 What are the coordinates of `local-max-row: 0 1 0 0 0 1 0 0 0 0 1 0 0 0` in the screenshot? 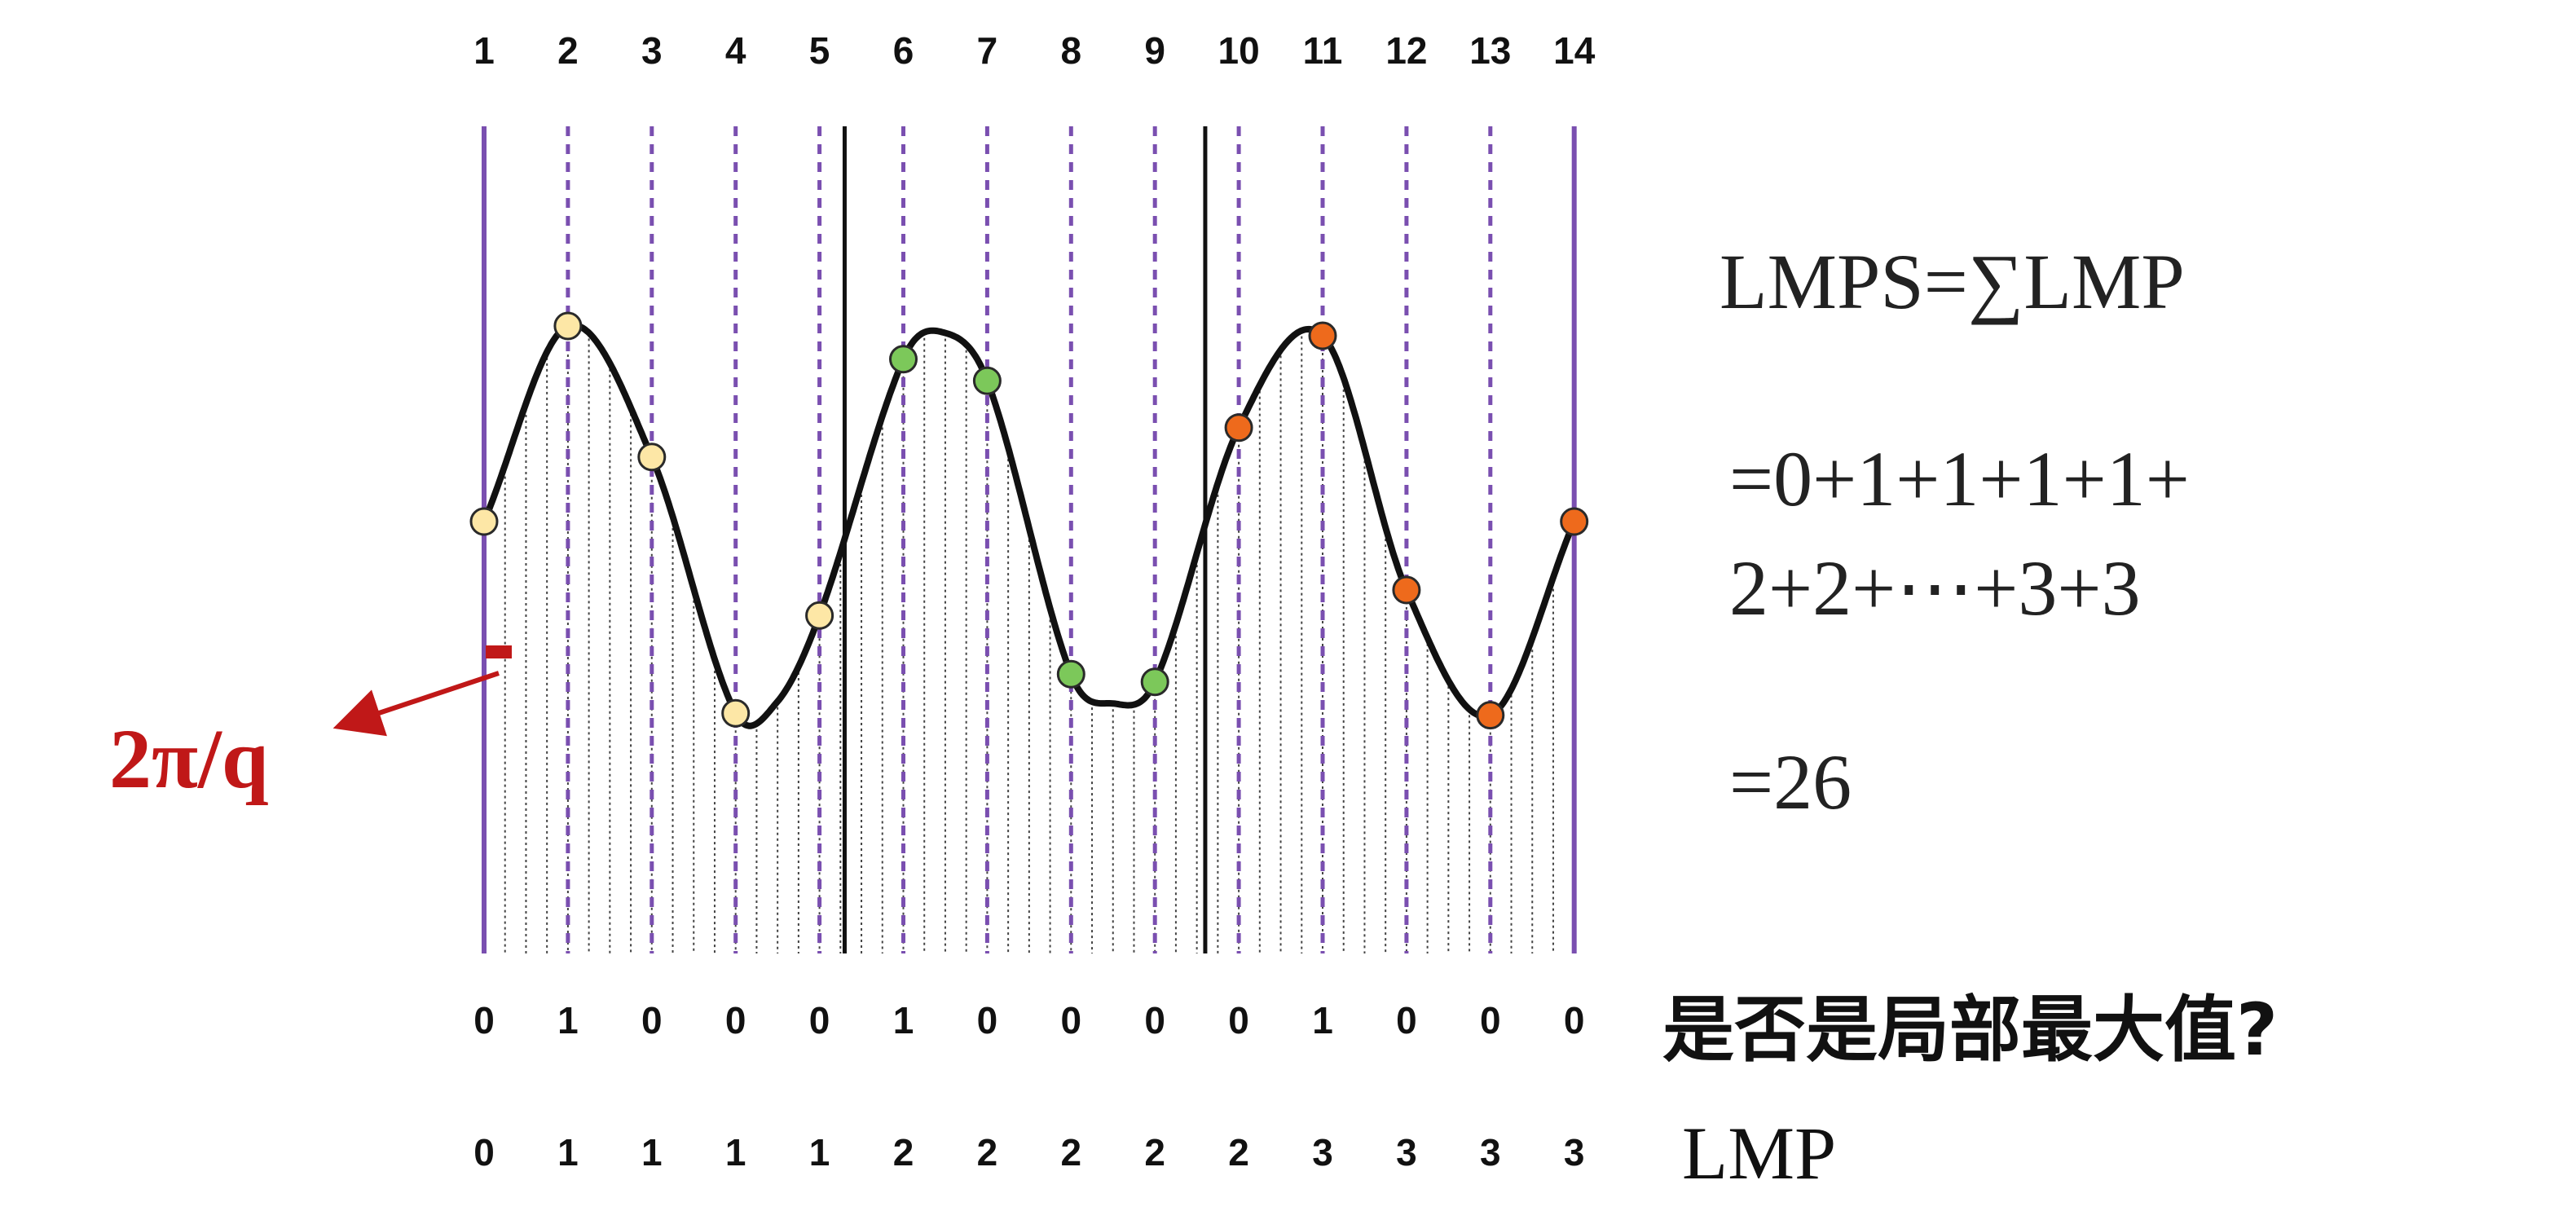 It's located at (1028, 1020).